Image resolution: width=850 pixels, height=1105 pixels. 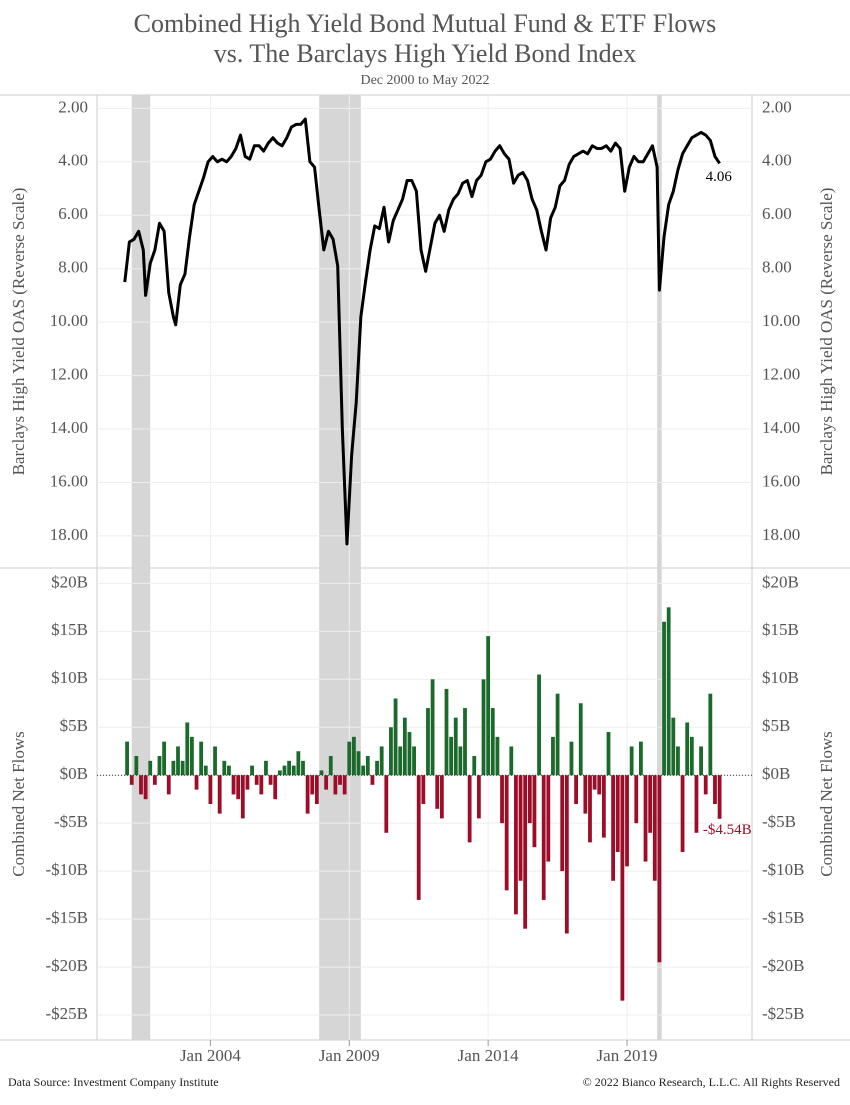 What do you see at coordinates (69, 320) in the screenshot?
I see `y-tick-label: 10.00` at bounding box center [69, 320].